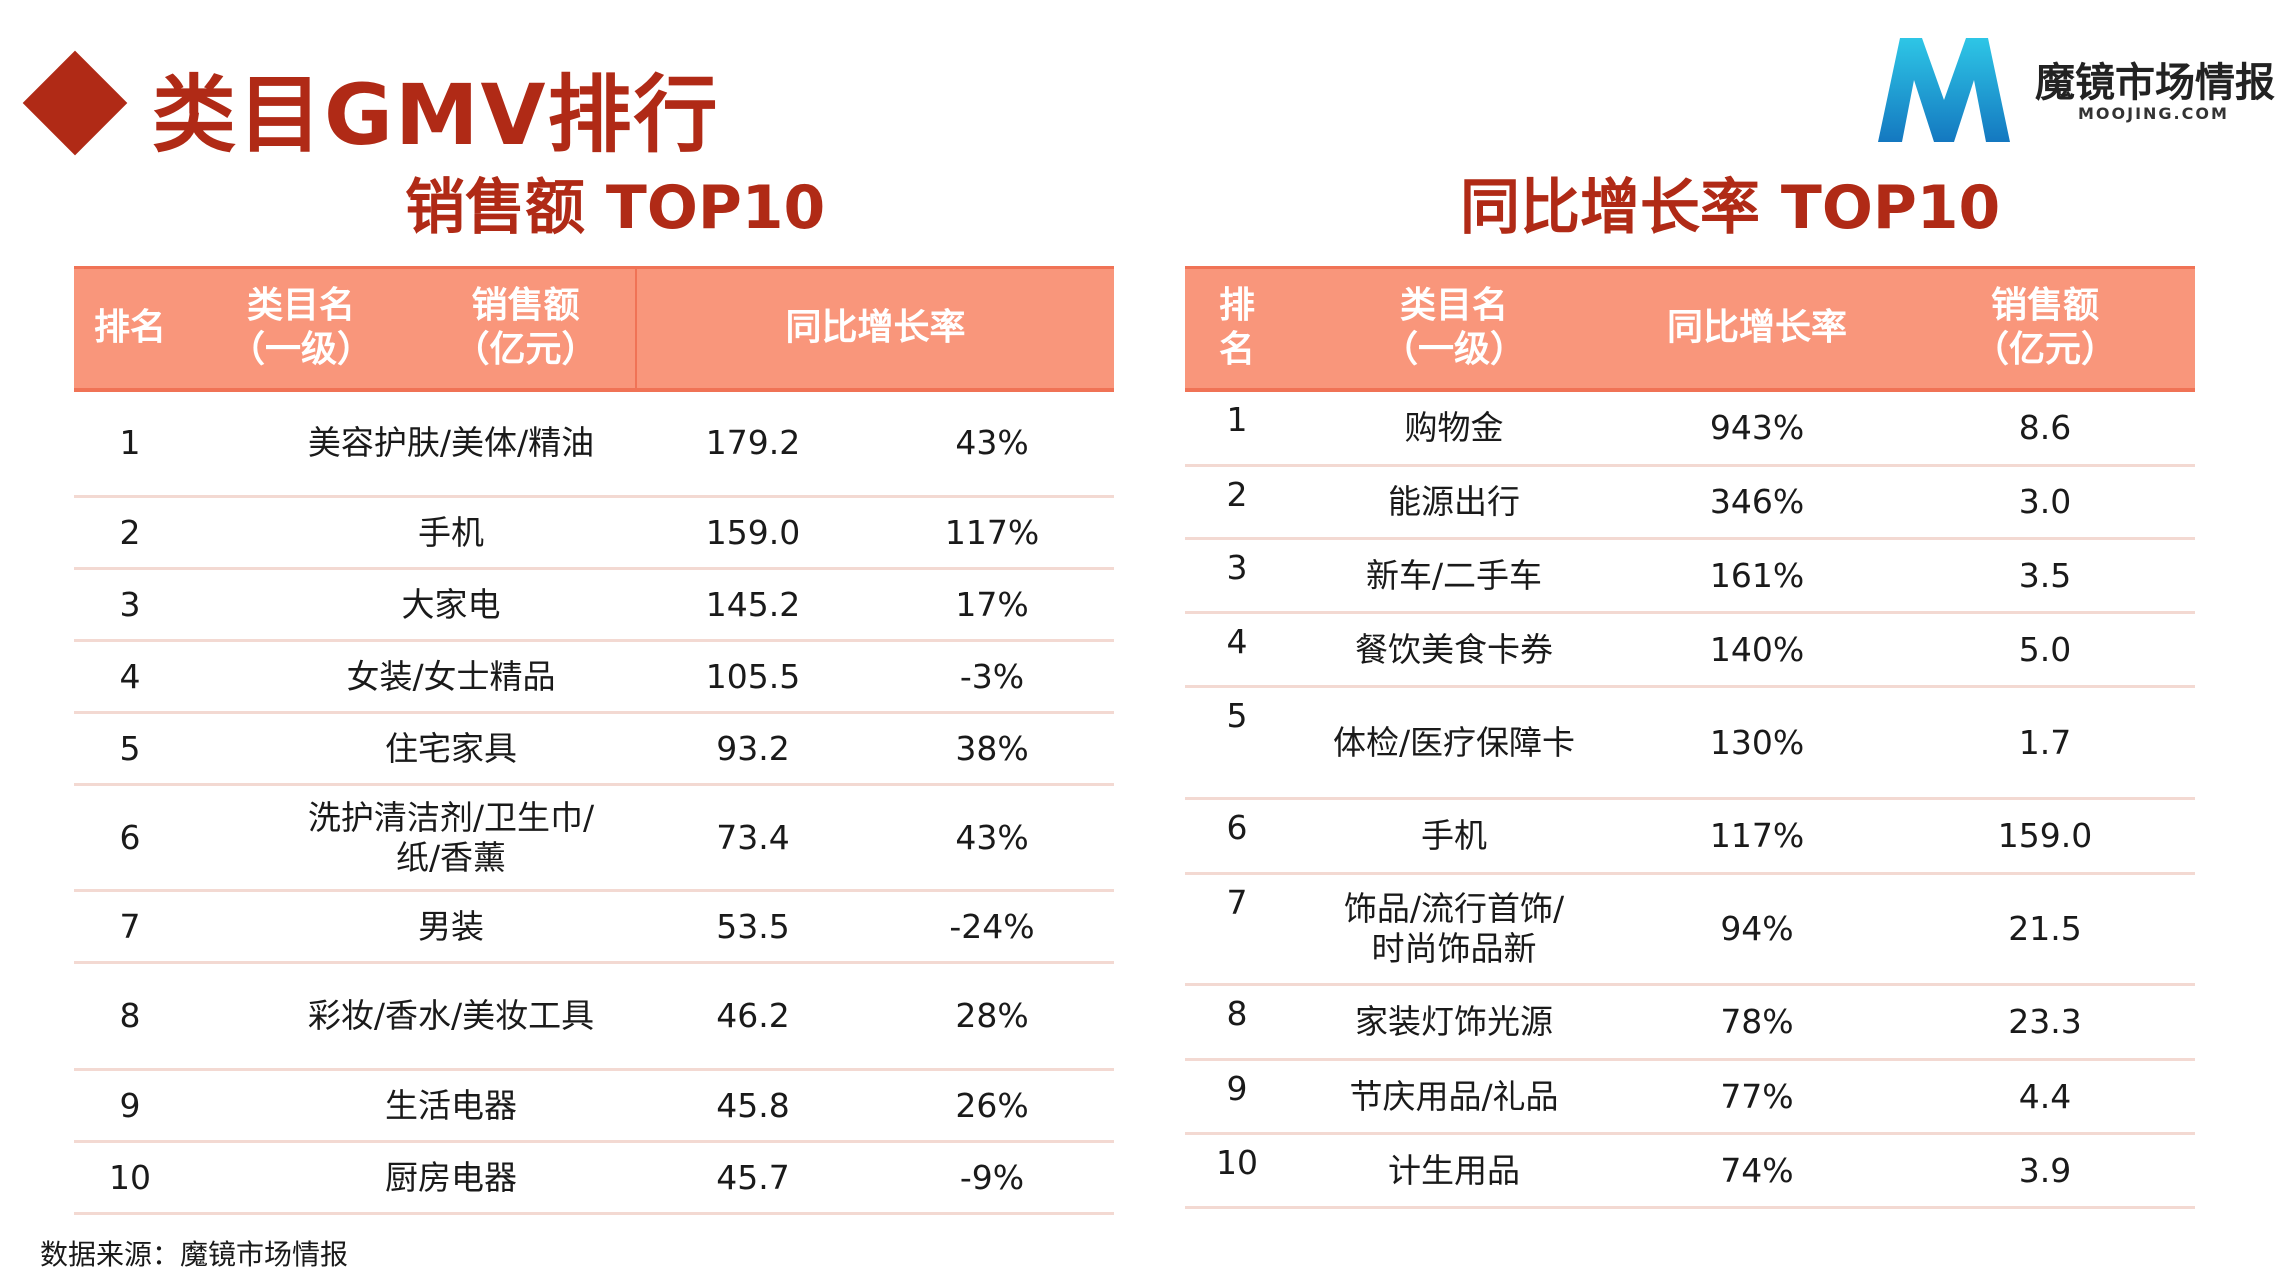 This screenshot has height=1280, width=2275. Describe the element at coordinates (1454, 502) in the screenshot. I see `cell-category: 能源出行` at that location.